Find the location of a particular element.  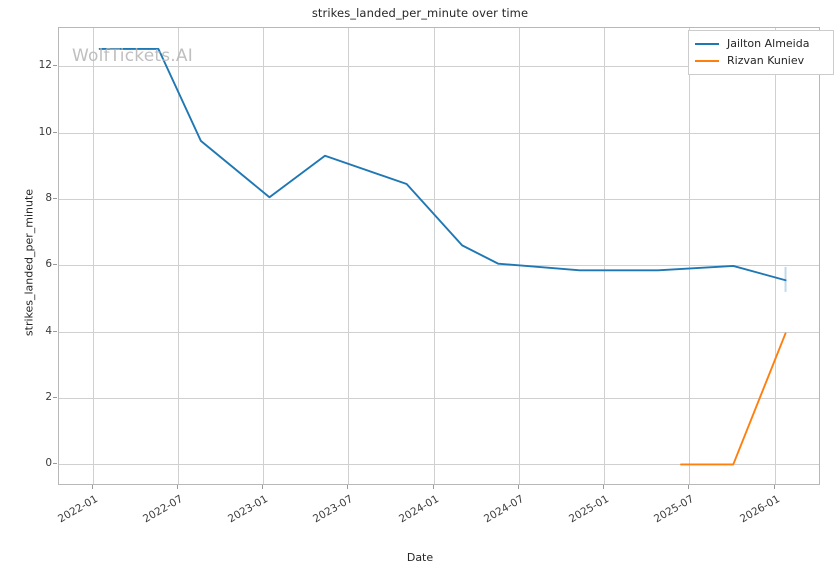

legend-item-1: Rizvan Kuniev is located at coordinates (761, 60).